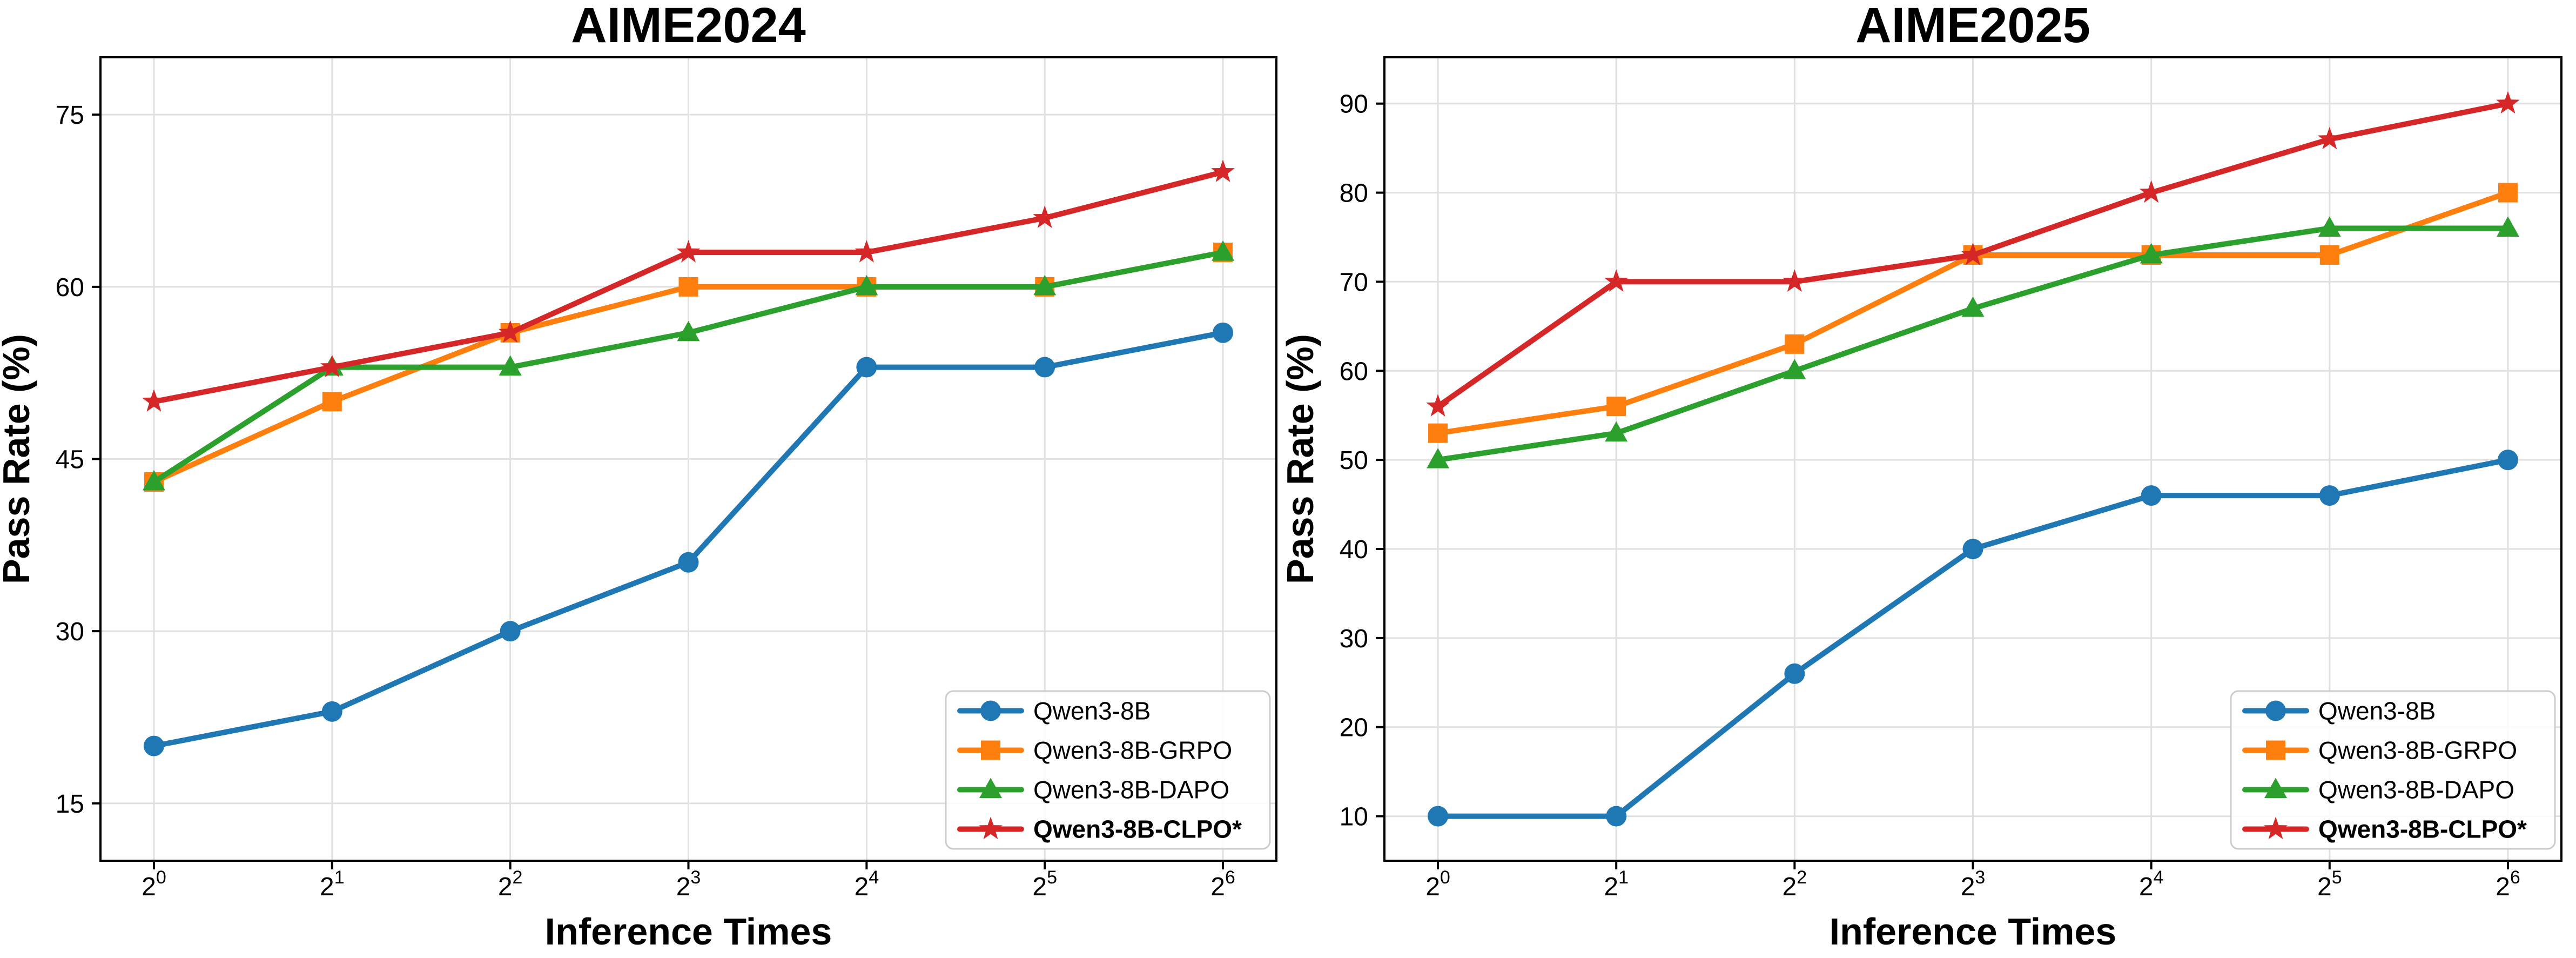  I want to click on y-tick-label: 70, so click(1354, 282).